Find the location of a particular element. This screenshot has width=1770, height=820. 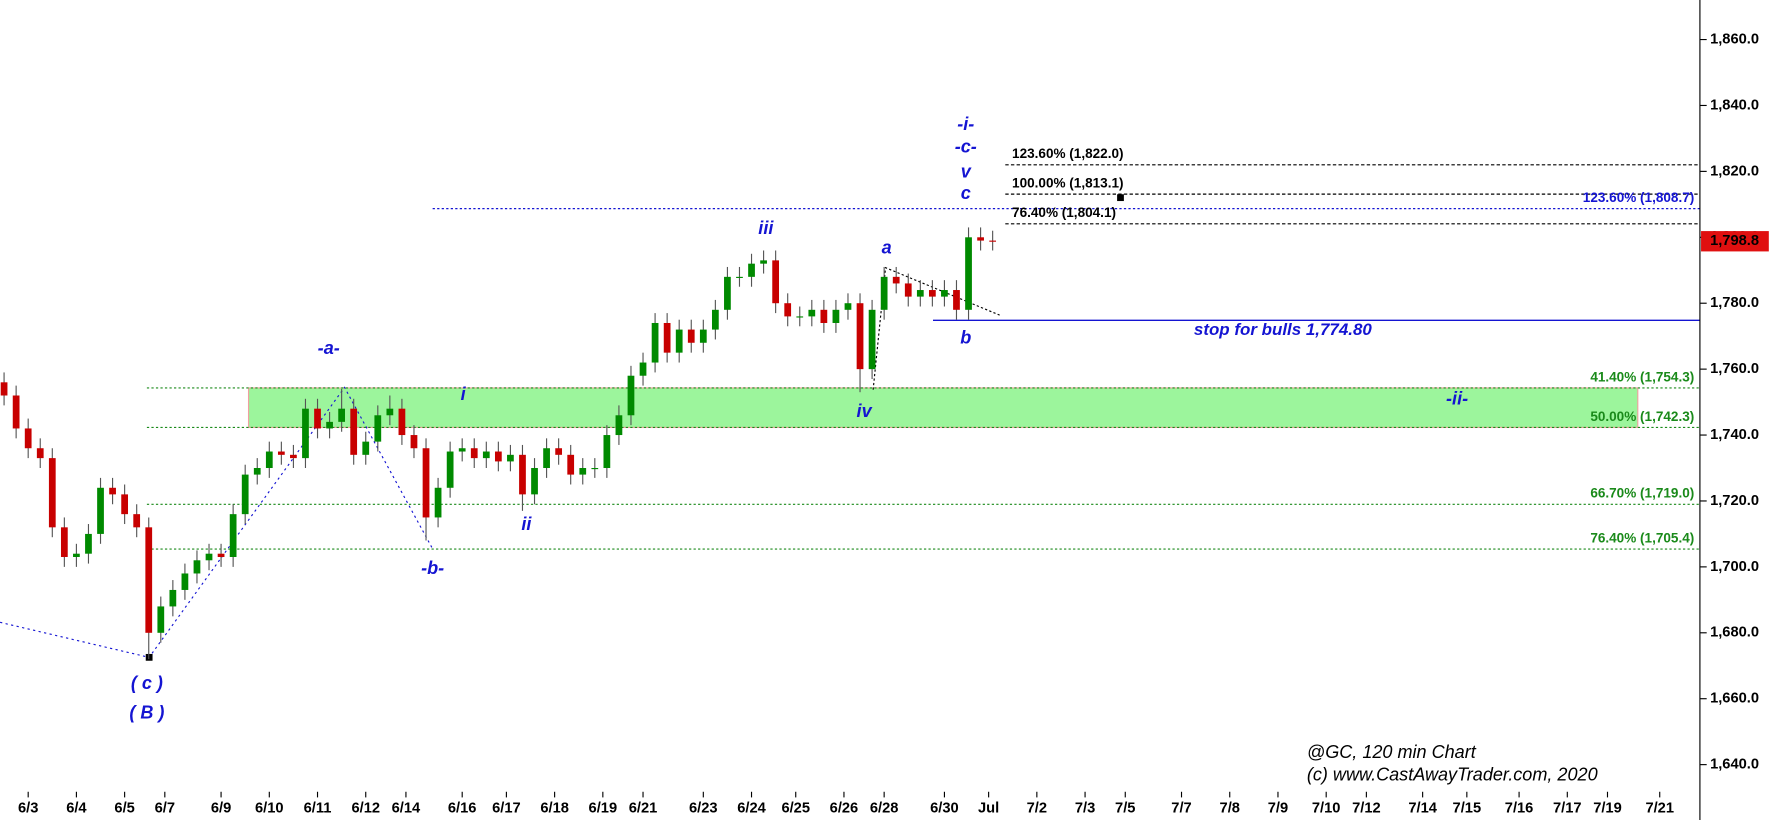

x-tick-label: 7/14 is located at coordinates (1422, 809).